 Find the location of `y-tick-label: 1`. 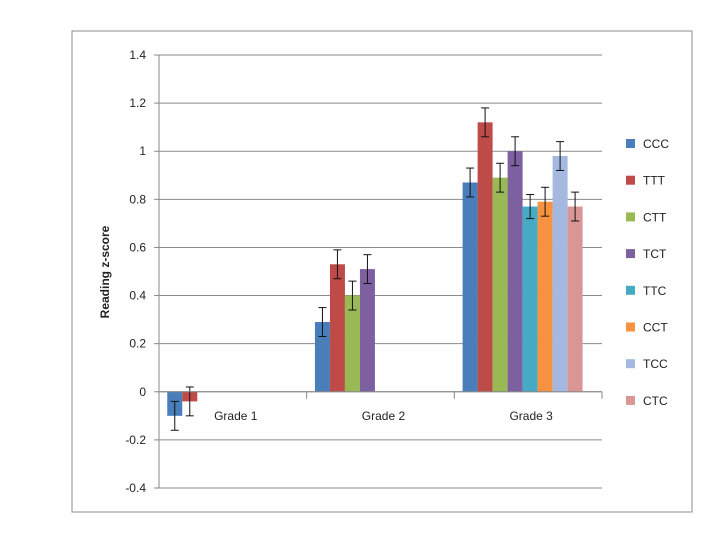

y-tick-label: 1 is located at coordinates (142, 151).